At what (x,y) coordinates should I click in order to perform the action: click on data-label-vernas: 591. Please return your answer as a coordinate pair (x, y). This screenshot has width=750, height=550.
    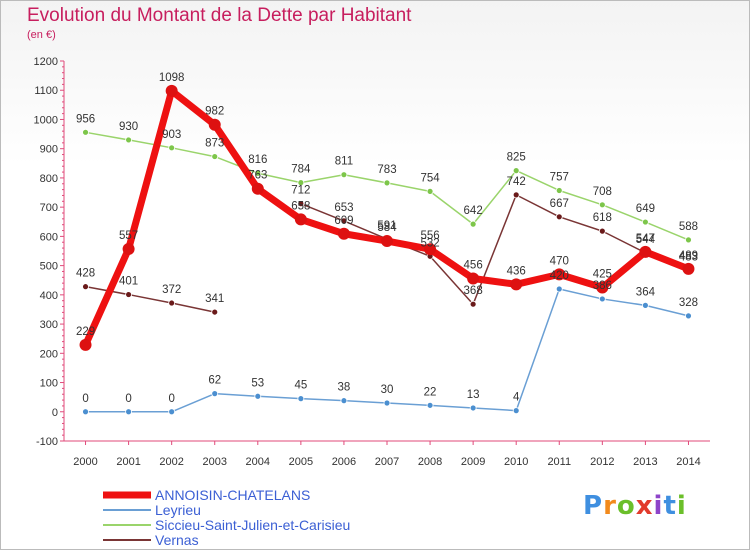
    Looking at the image, I should click on (386, 226).